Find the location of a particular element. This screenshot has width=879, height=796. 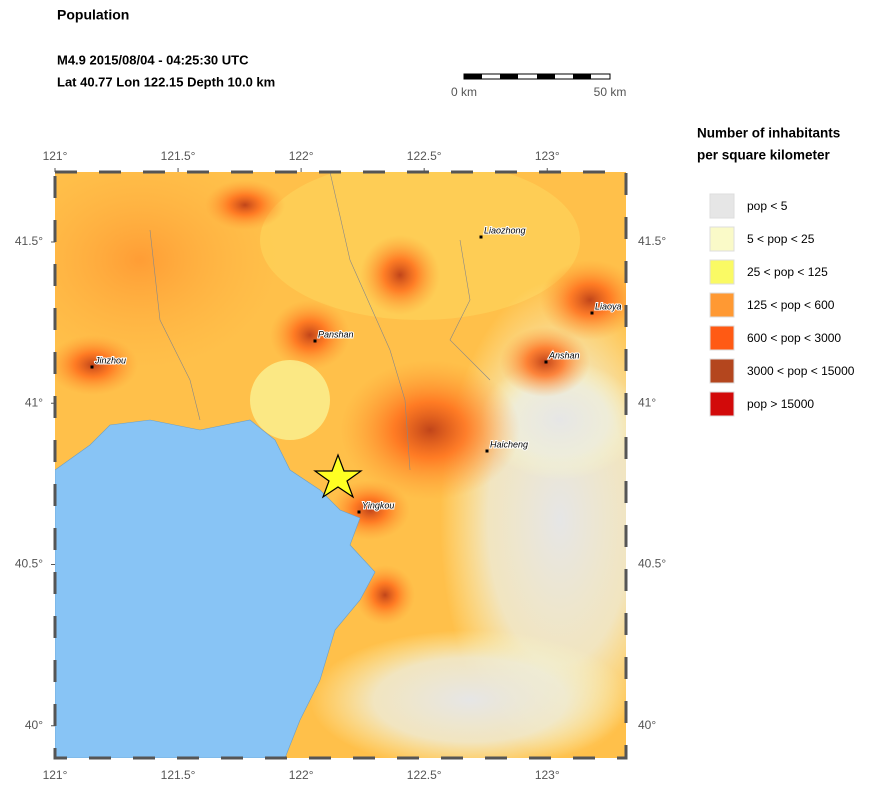

legend-label: pop < 5 is located at coordinates (767, 206).